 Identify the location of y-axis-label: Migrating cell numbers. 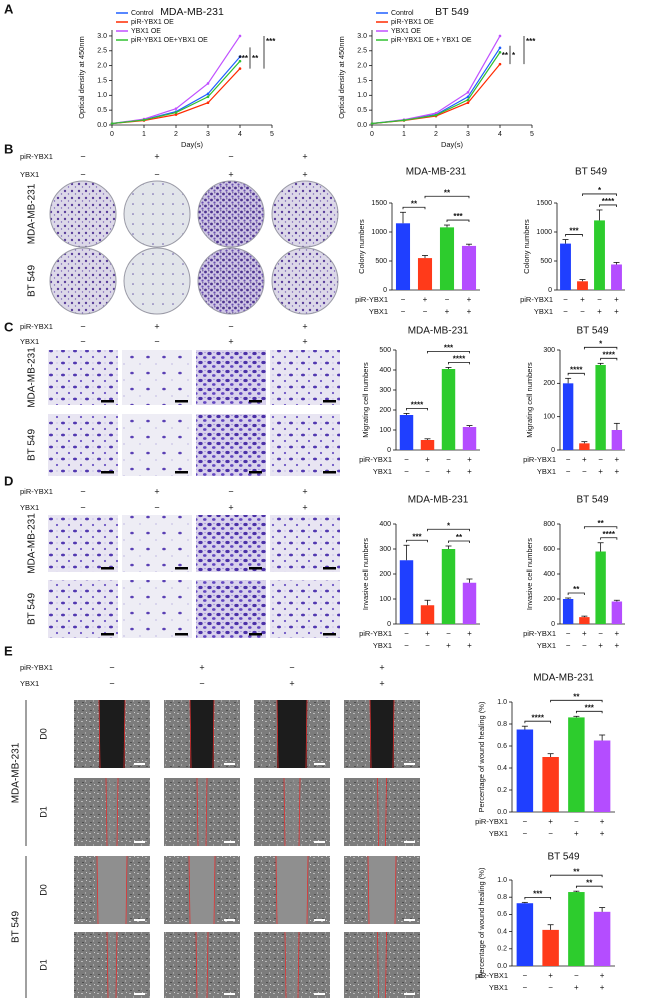
(529, 400).